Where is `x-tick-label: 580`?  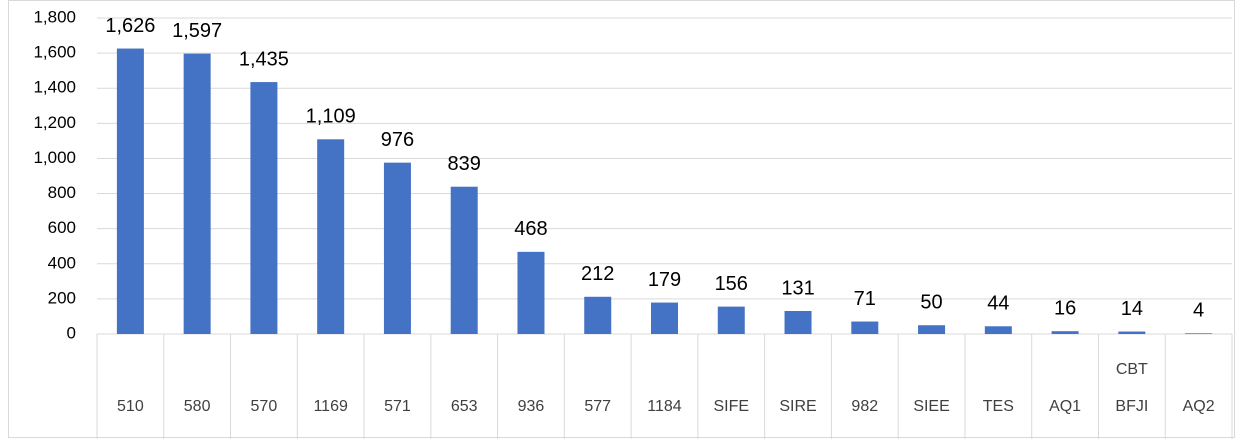
x-tick-label: 580 is located at coordinates (197, 406).